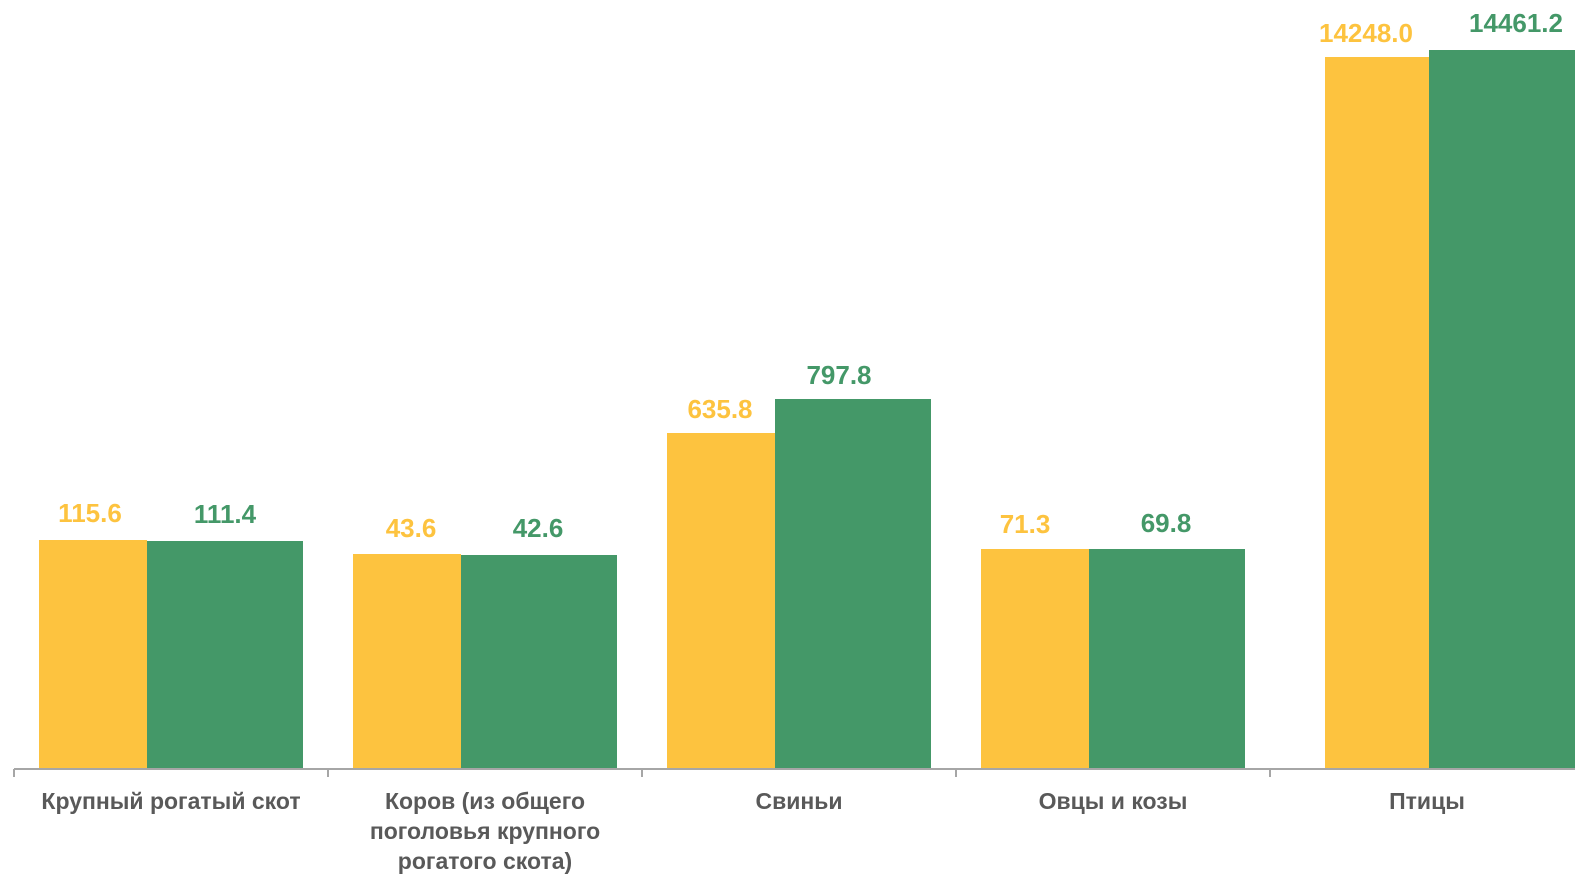 This screenshot has height=880, width=1575. Describe the element at coordinates (1366, 33) in the screenshot. I see `data-label-series1-cat5: 14248.0` at that location.